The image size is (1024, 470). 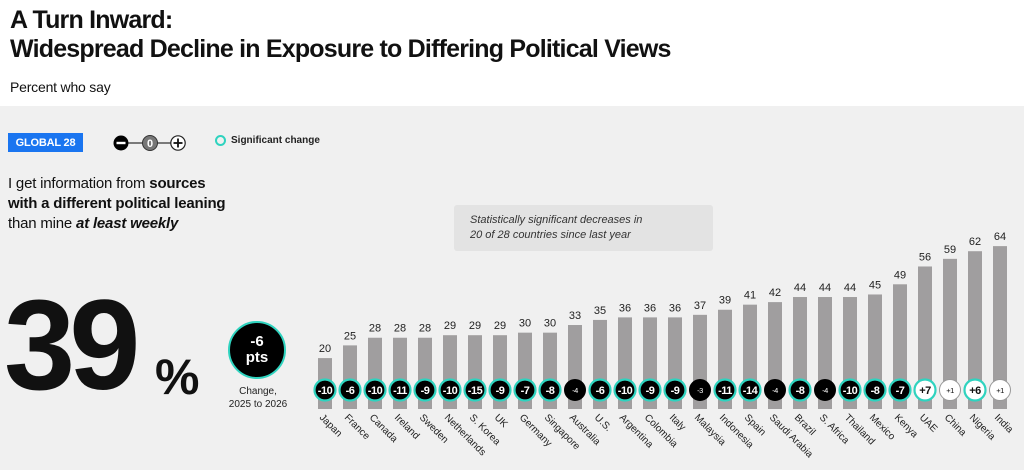 I want to click on value-label: 20, so click(x=325, y=349).